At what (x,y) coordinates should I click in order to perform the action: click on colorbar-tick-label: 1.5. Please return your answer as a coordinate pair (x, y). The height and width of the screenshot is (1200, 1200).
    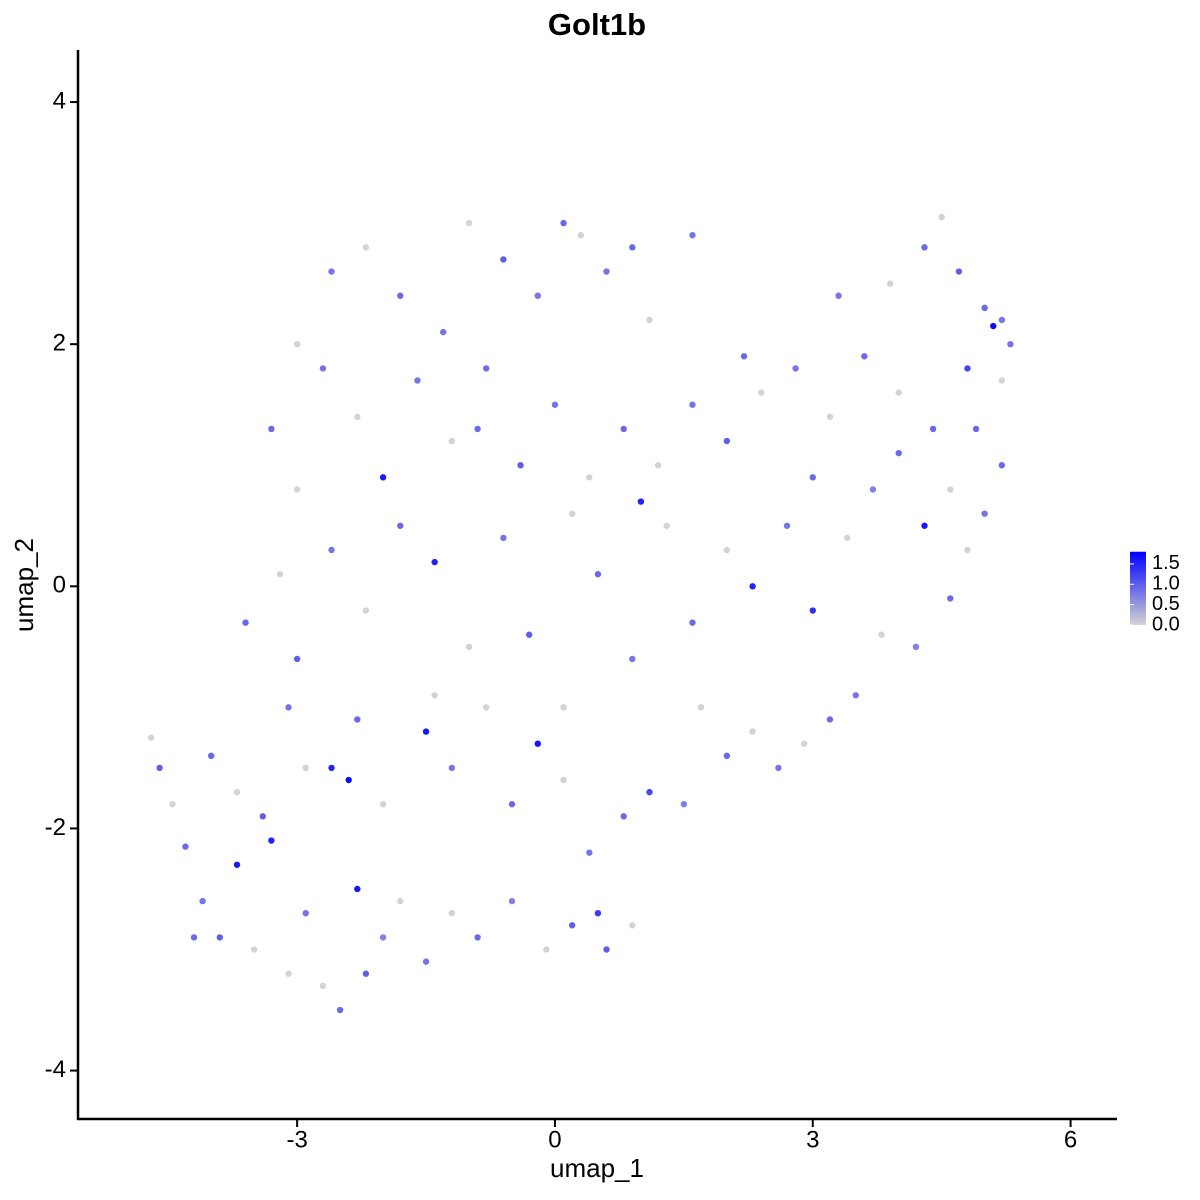
    Looking at the image, I should click on (1166, 563).